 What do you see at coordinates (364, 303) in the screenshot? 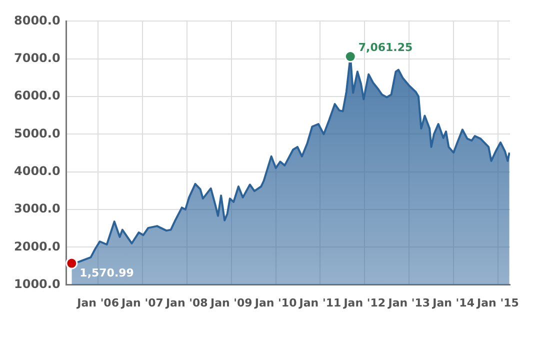
I see `x-tick-label: Jan '12` at bounding box center [364, 303].